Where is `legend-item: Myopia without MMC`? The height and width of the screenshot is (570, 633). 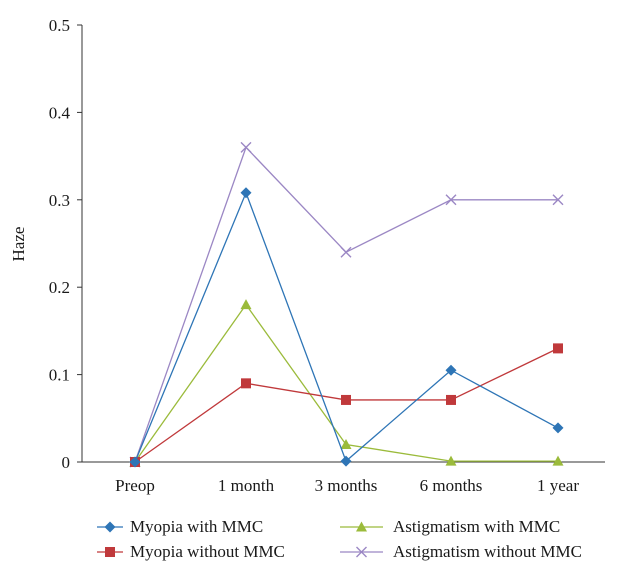 legend-item: Myopia without MMC is located at coordinates (191, 551).